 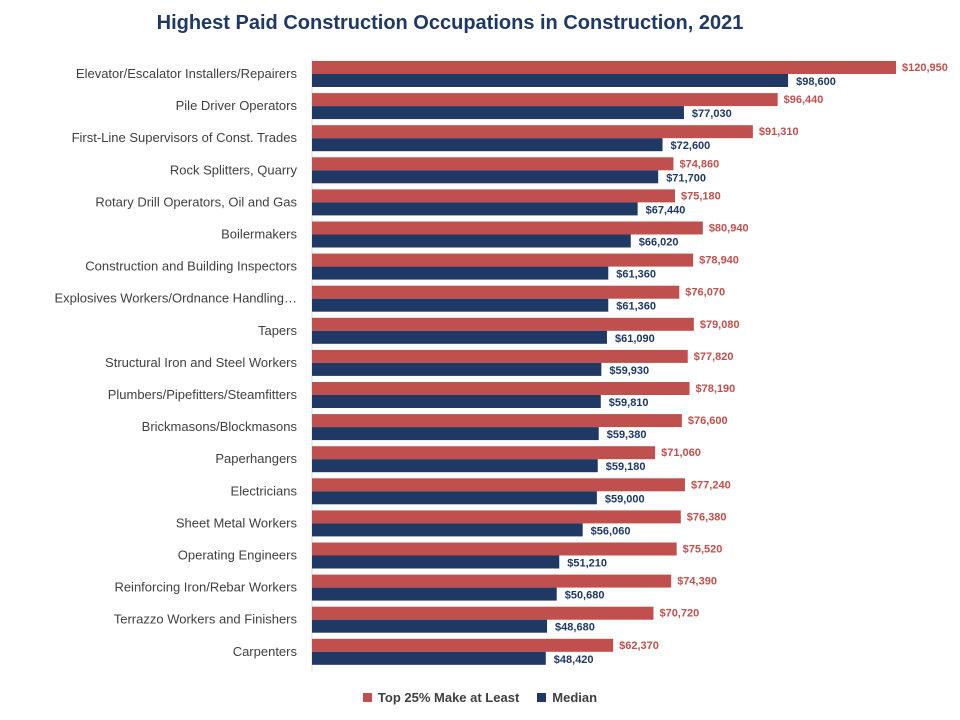 What do you see at coordinates (265, 651) in the screenshot?
I see `category-label: Carpenters` at bounding box center [265, 651].